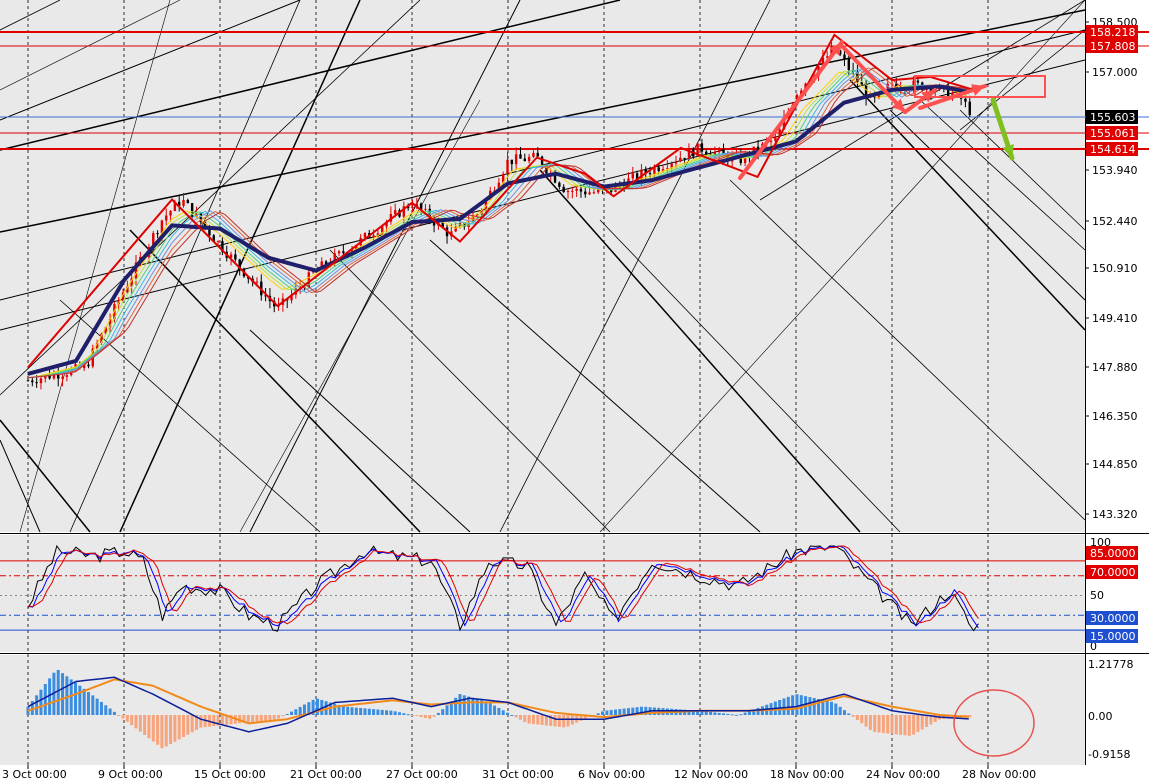 The image size is (1149, 781). Describe the element at coordinates (1115, 170) in the screenshot. I see `price-tick-label: 153.940` at that location.